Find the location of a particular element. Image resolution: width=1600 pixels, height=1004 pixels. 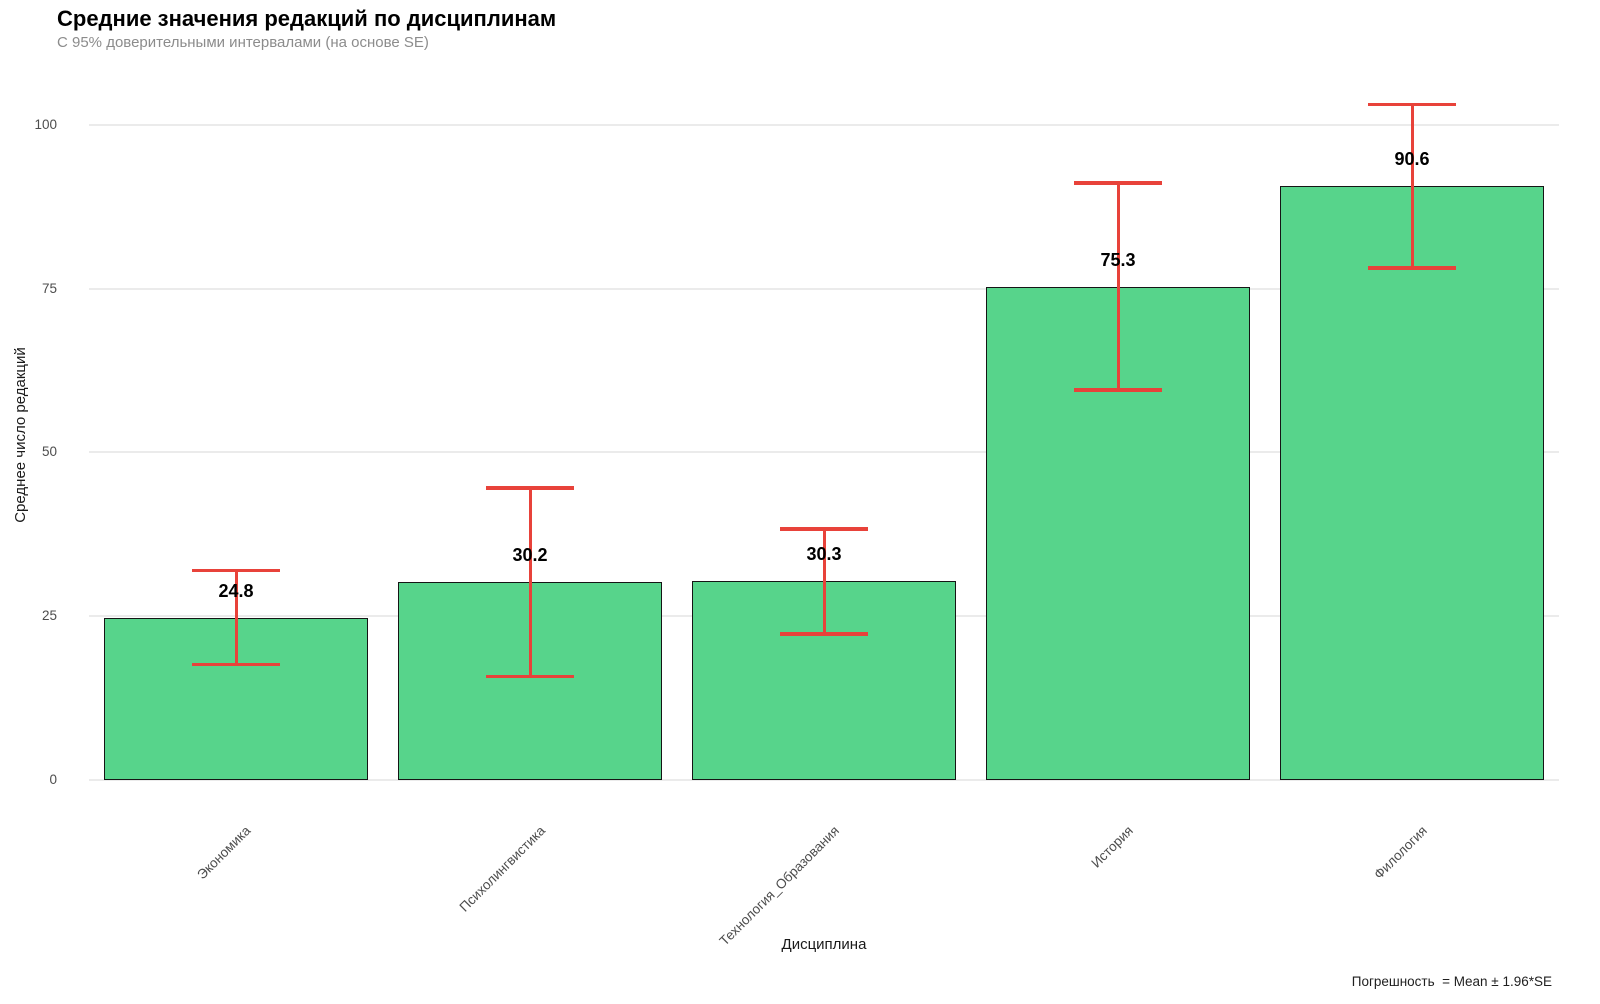

x-tick-label-text: Филология is located at coordinates (1400, 852).